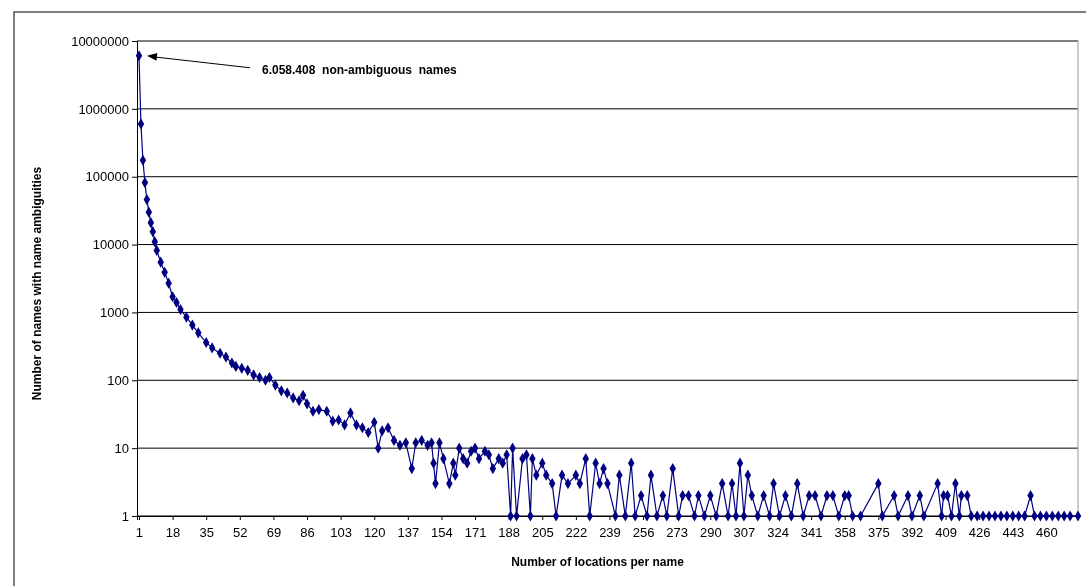 This screenshot has height=586, width=1086. Describe the element at coordinates (1013, 533) in the screenshot. I see `x-tick-label: 443` at that location.